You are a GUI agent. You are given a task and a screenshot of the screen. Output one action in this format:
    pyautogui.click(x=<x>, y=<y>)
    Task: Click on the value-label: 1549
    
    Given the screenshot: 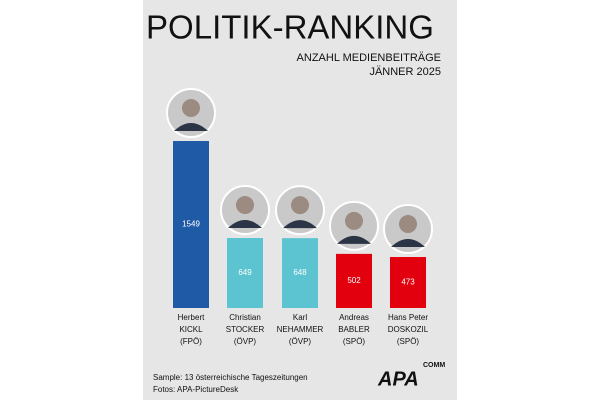 What is the action you would take?
    pyautogui.click(x=191, y=224)
    